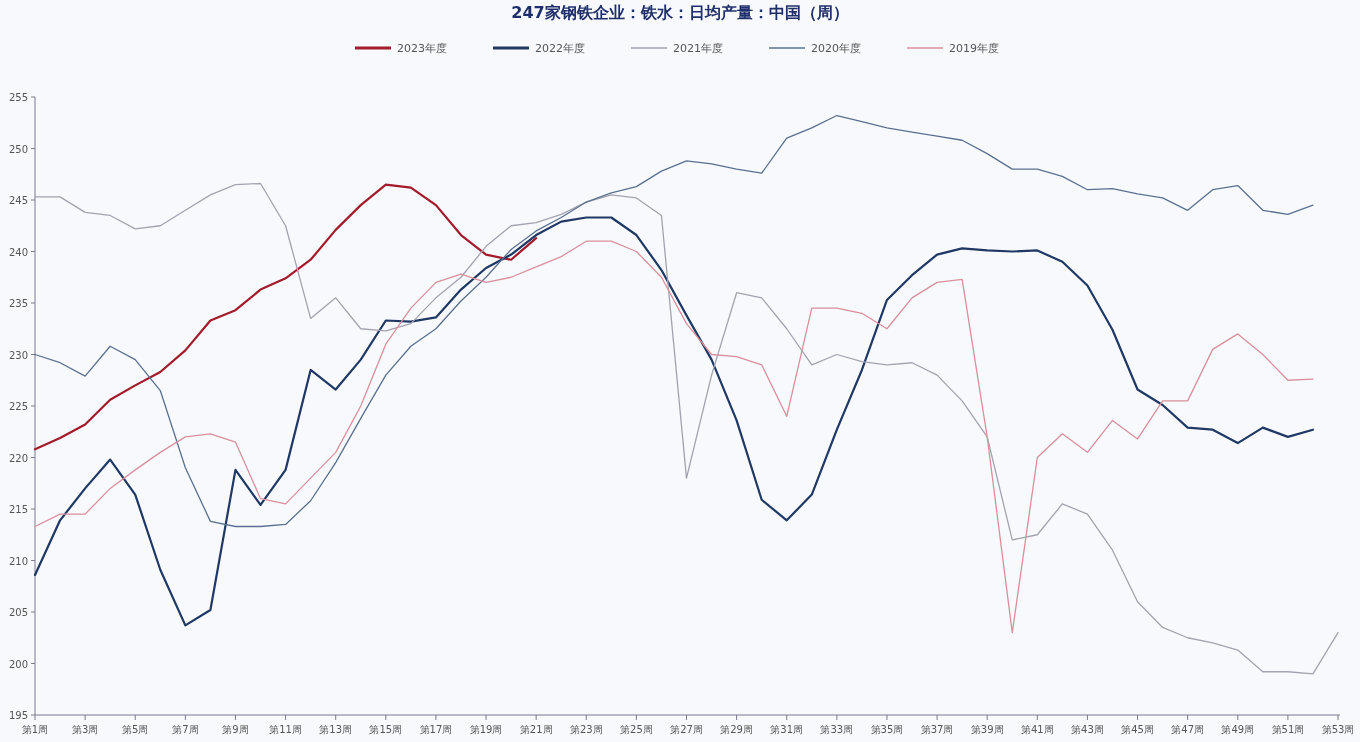 The image size is (1360, 742). I want to click on x-tick-label: 第25周, so click(636, 729).